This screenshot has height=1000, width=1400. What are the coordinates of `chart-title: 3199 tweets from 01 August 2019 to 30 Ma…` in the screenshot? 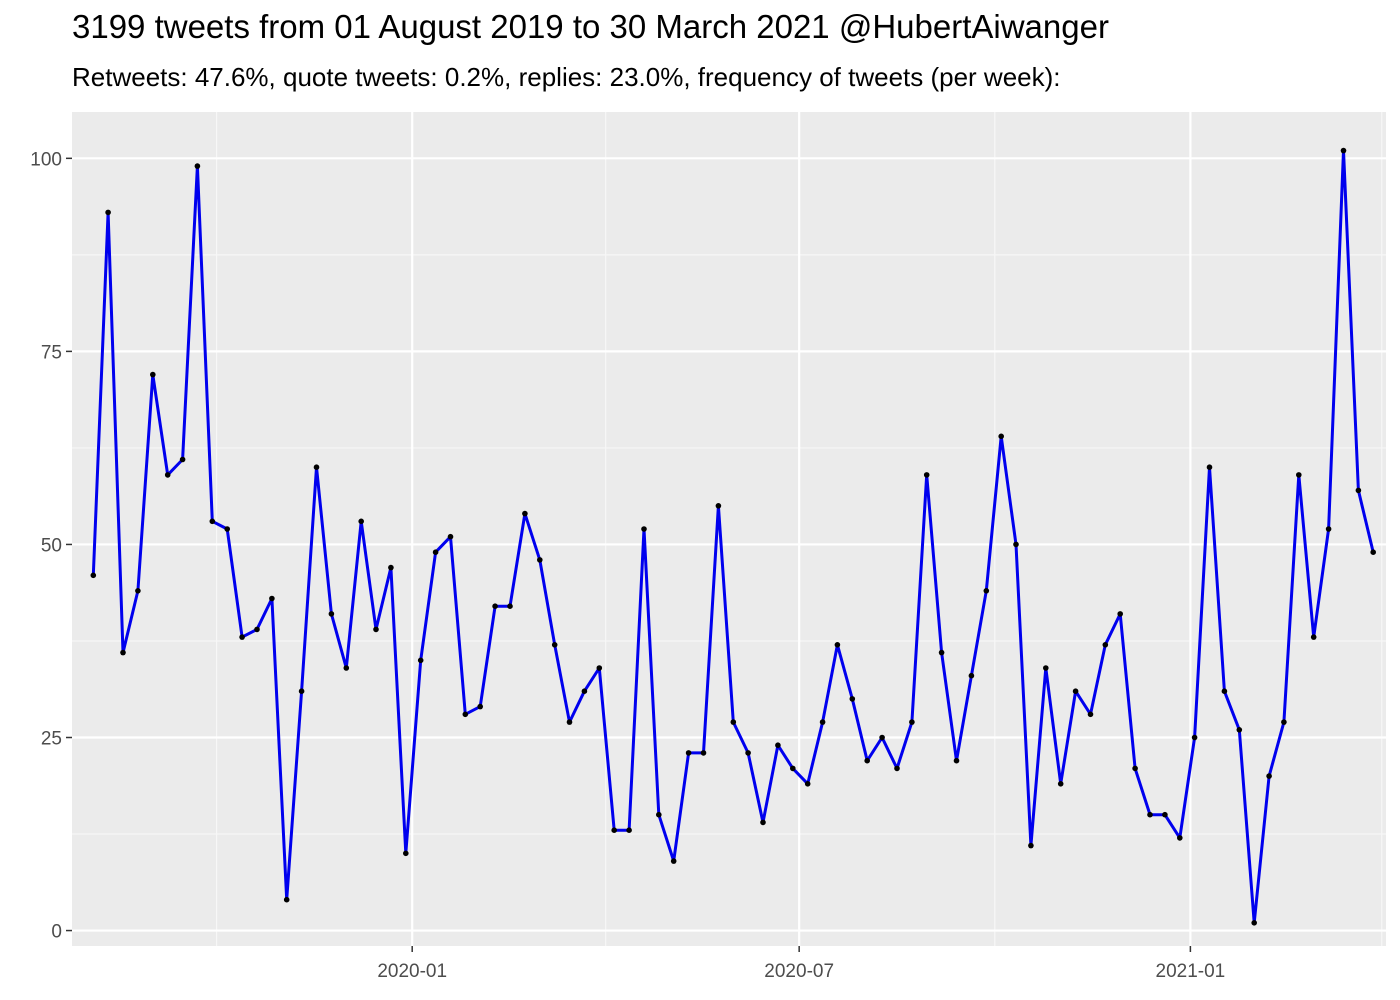 It's located at (590, 26).